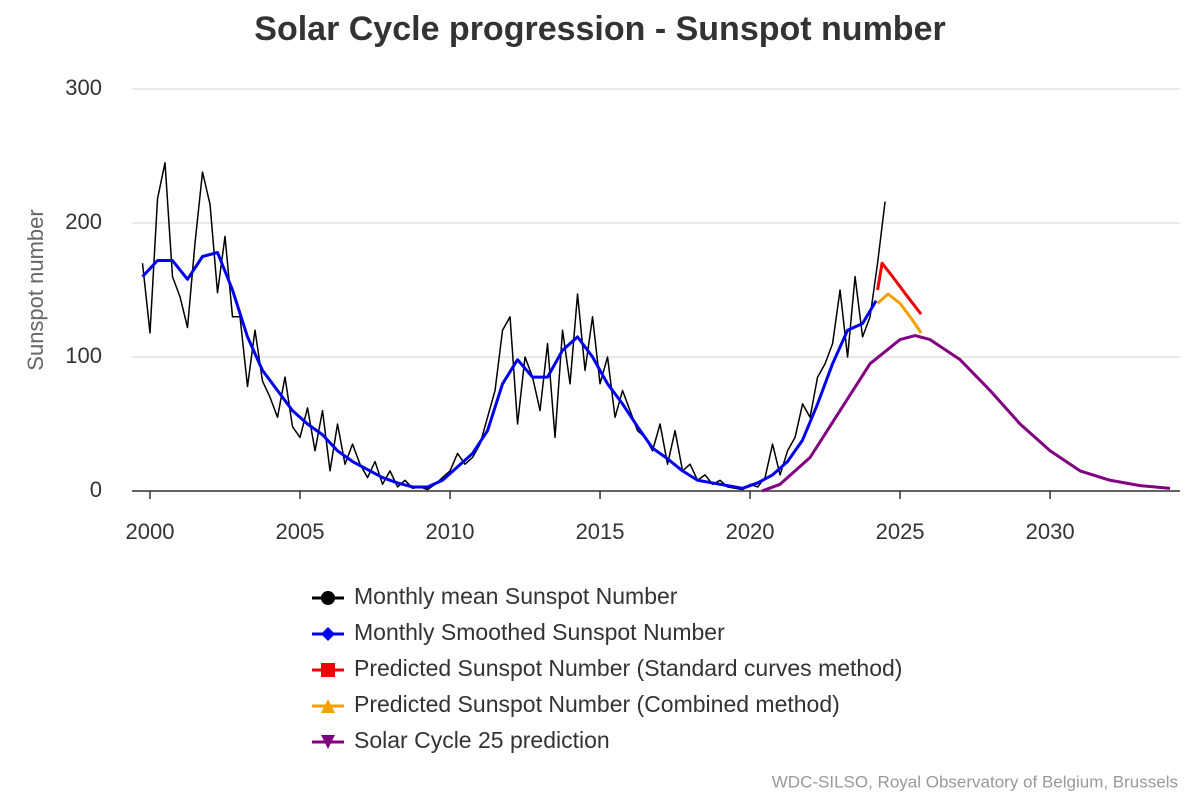 The width and height of the screenshot is (1200, 800). Describe the element at coordinates (900, 531) in the screenshot. I see `x-tick-label: 2025` at that location.